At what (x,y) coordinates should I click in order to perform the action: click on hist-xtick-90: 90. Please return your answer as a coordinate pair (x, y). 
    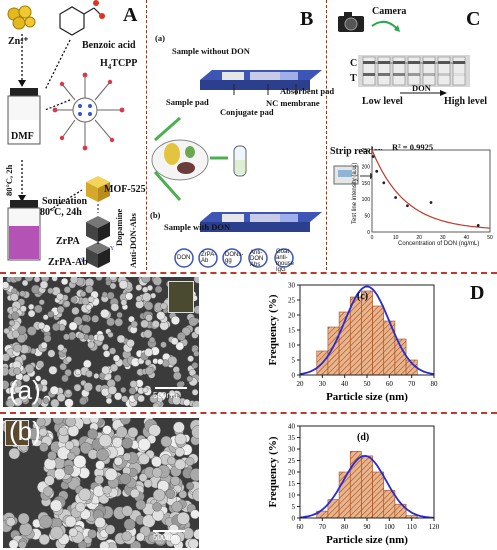
    Looking at the image, I should click on (368, 527).